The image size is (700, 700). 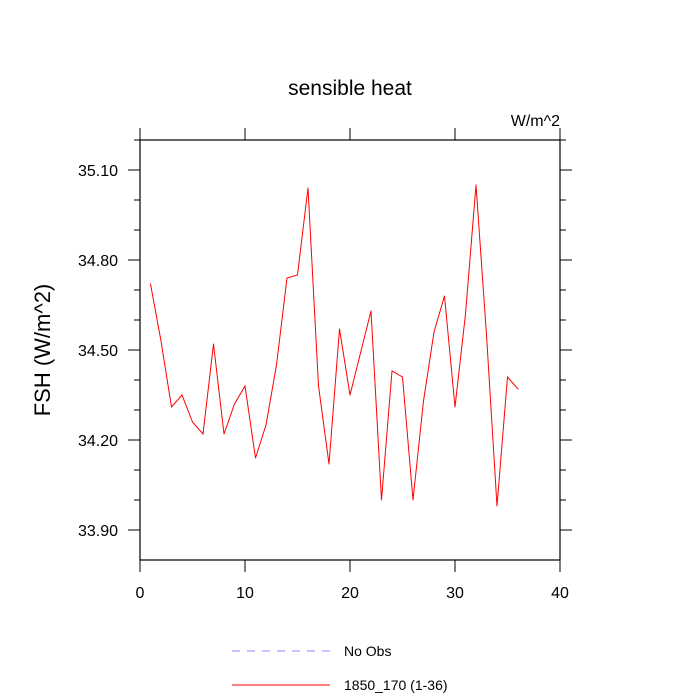 I want to click on y-tick-label: 34.50, so click(x=98, y=351).